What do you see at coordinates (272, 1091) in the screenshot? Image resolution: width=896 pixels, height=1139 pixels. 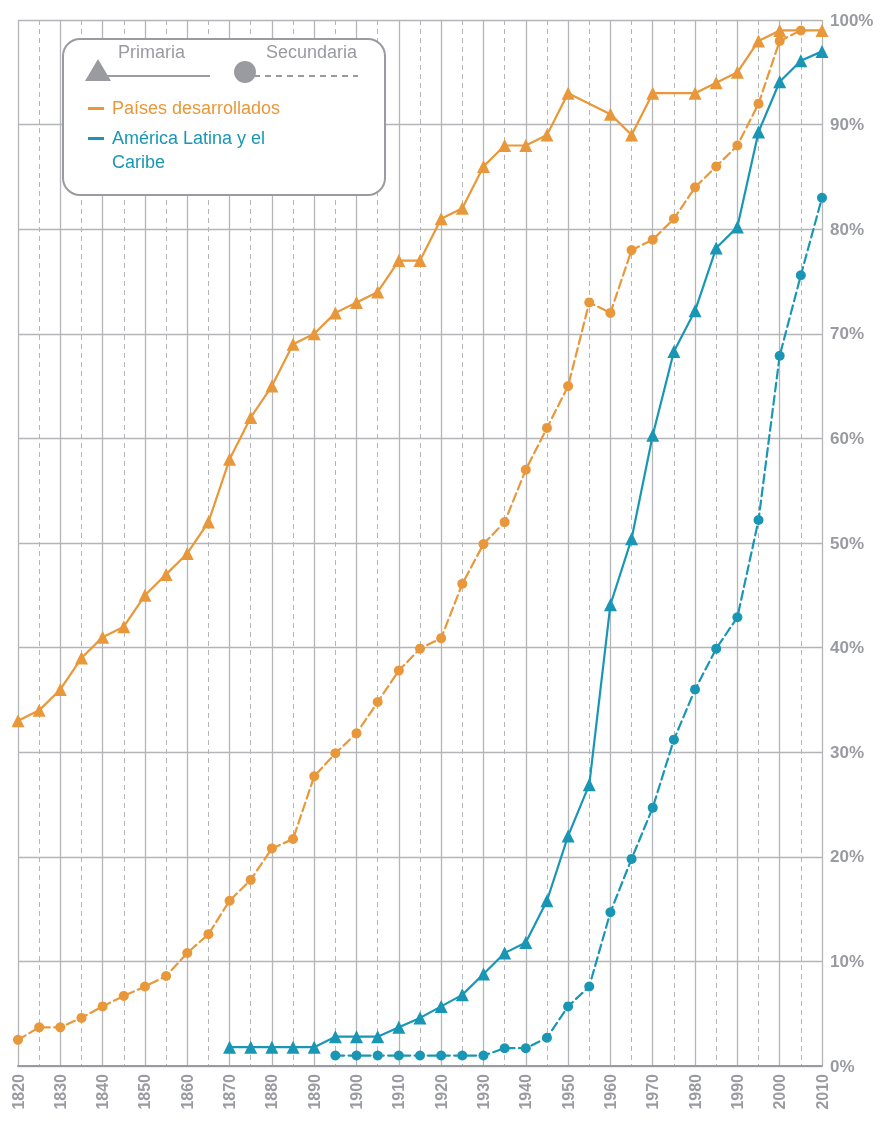 I see `x-tick-label: 1880` at bounding box center [272, 1091].